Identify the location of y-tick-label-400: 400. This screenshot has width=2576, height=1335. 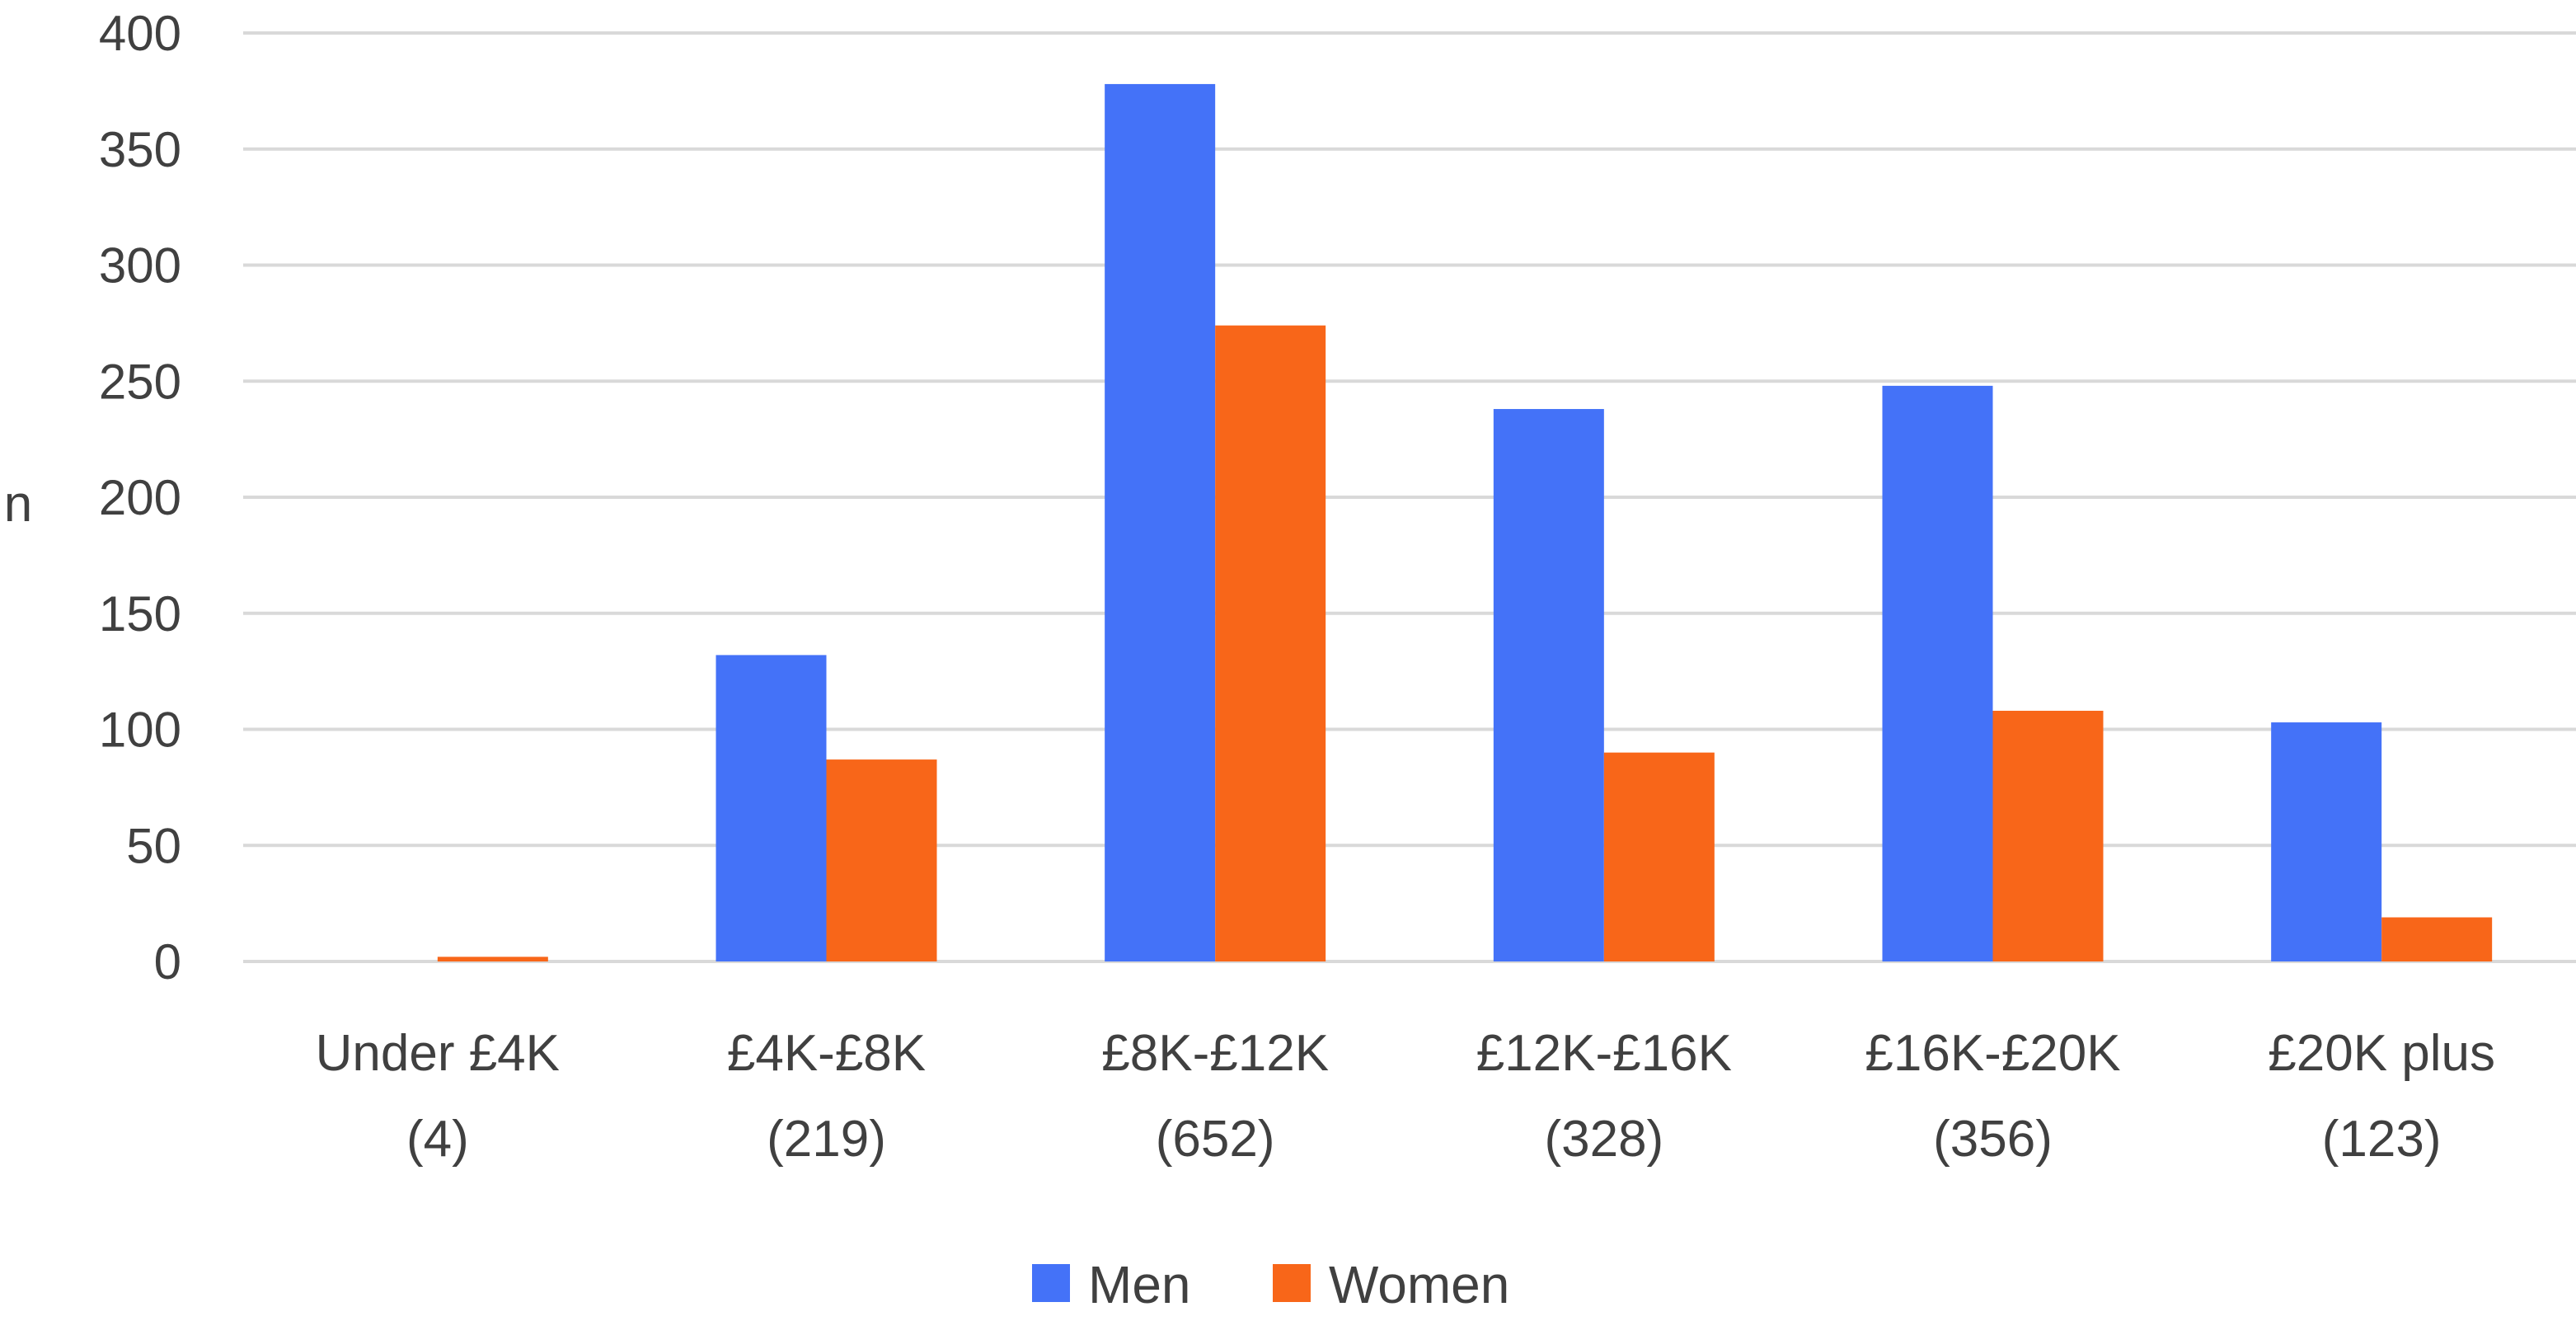
(140, 33).